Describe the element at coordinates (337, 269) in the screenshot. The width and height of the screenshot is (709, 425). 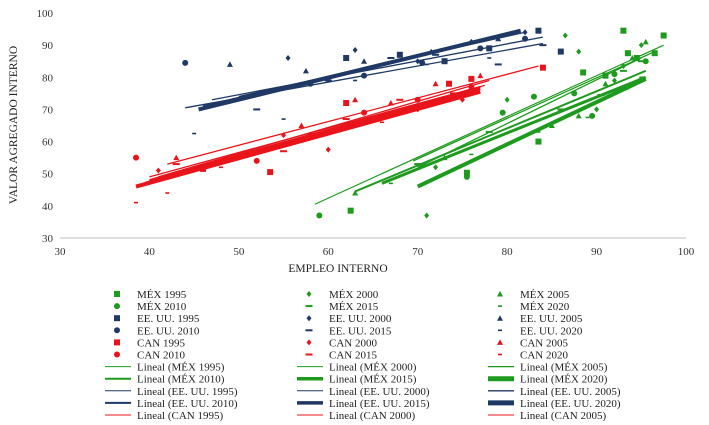
I see `x-axis-title: EMPLEO INTERNO` at that location.